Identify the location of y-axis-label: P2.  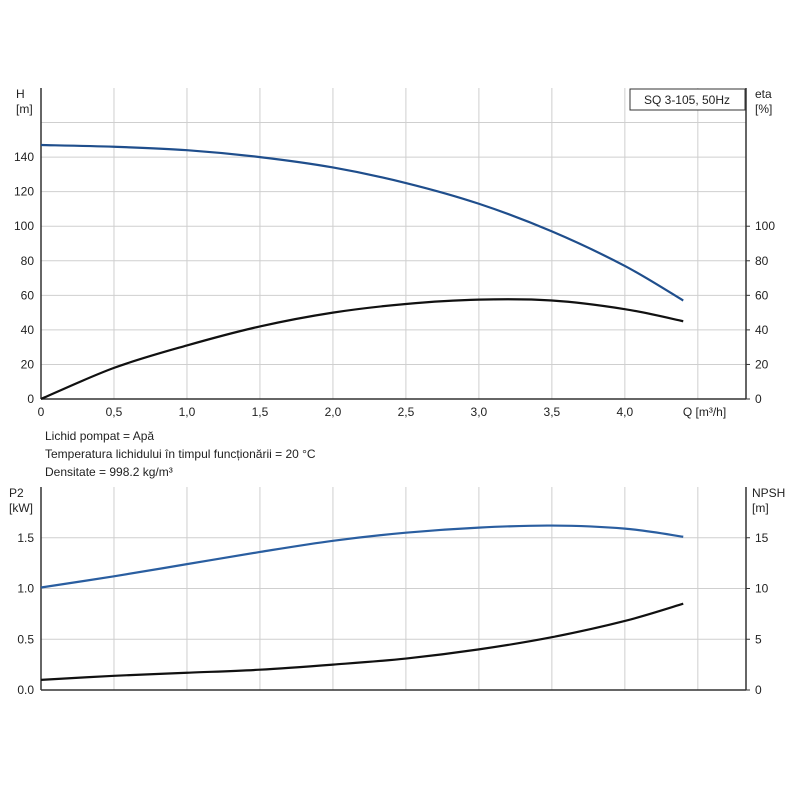
(16, 493).